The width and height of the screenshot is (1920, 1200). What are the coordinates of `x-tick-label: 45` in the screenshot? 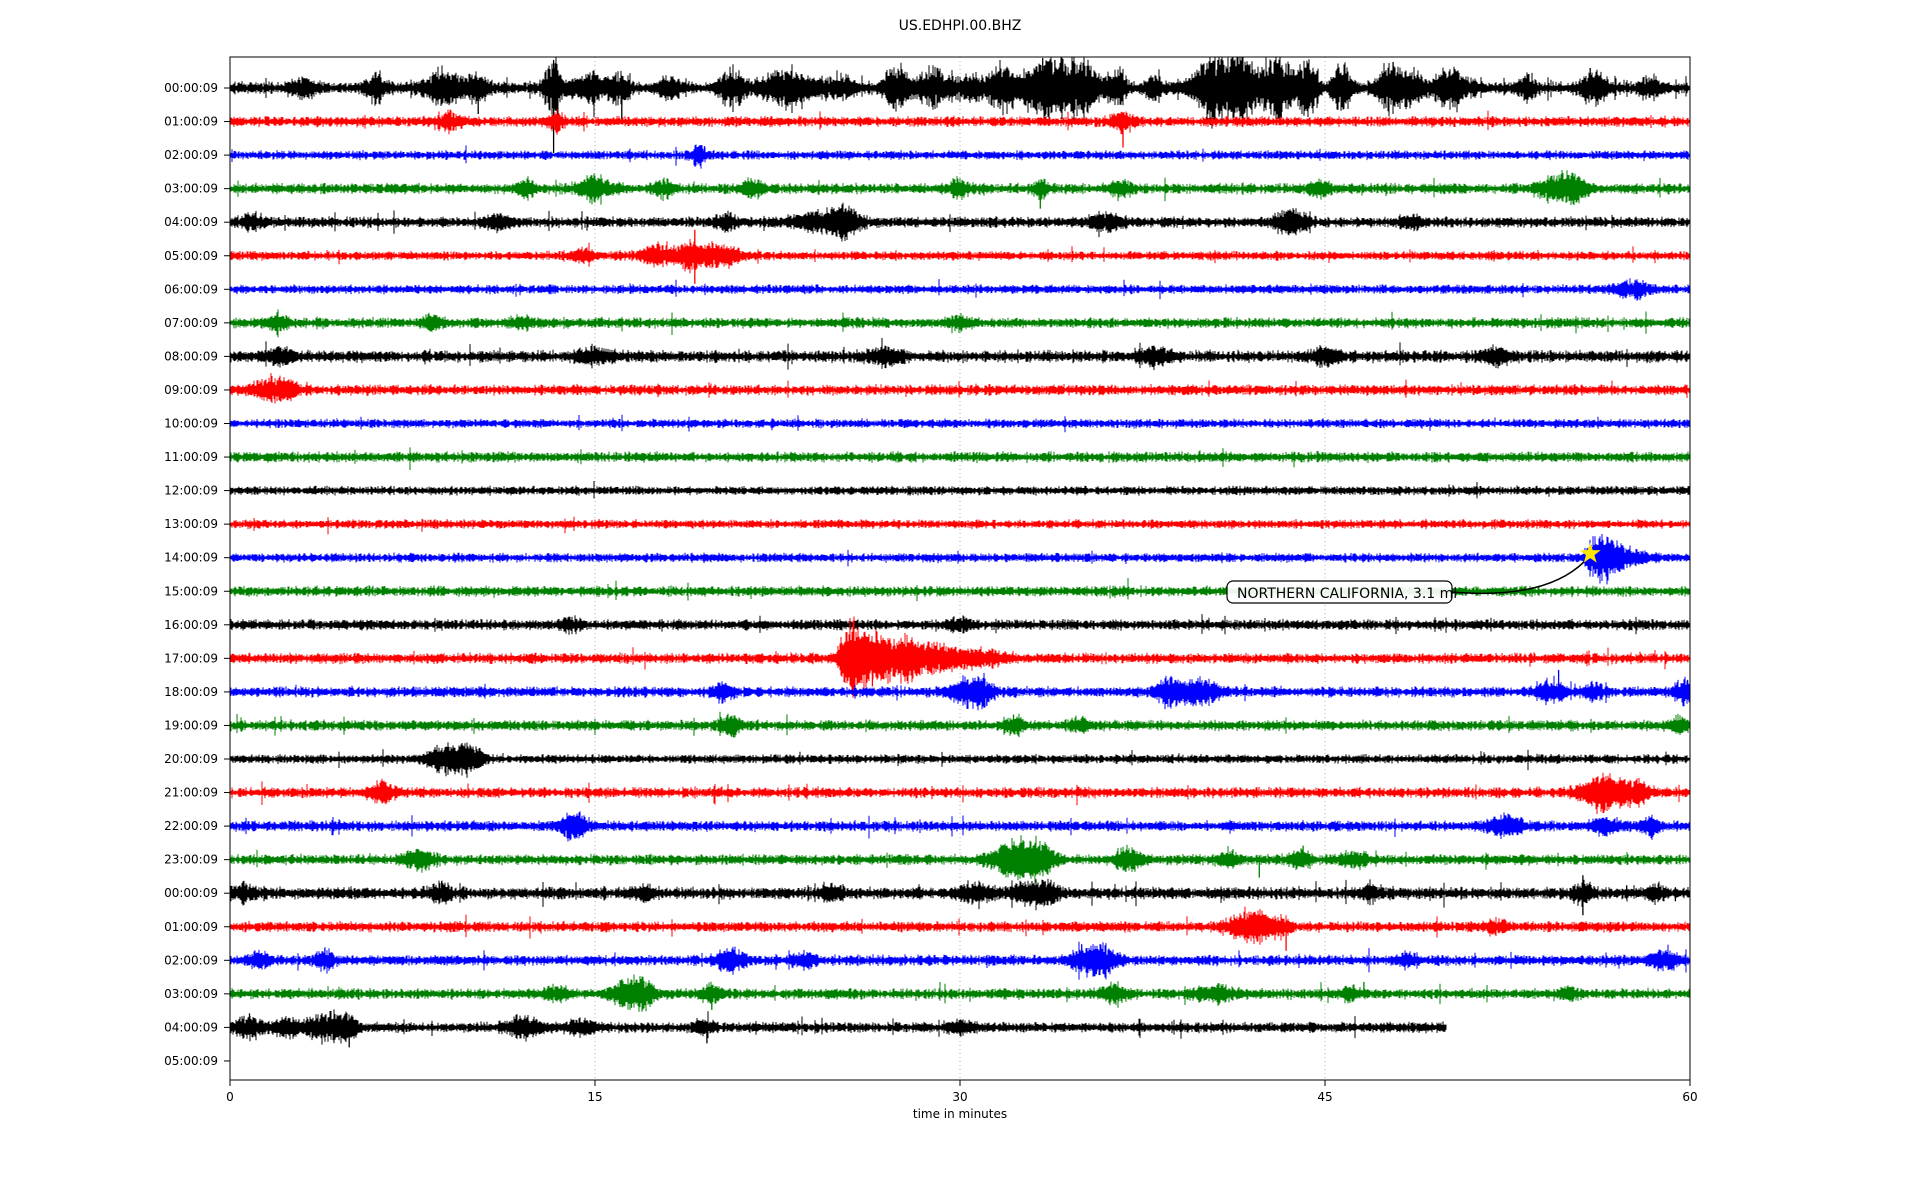 It's located at (1324, 1097).